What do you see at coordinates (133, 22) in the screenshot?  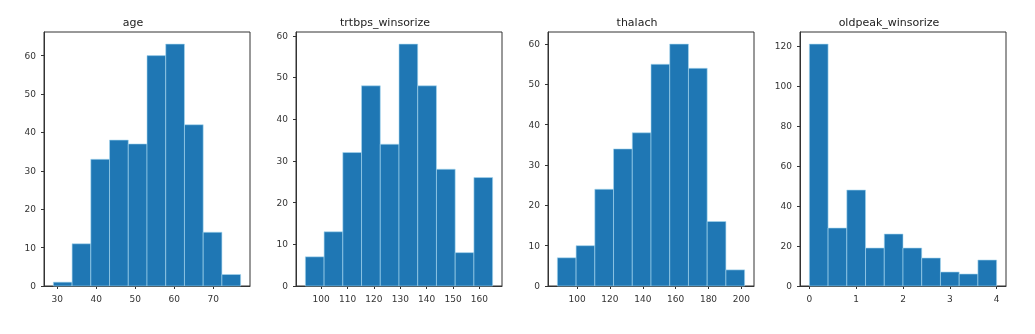 I see `chart-title: age` at bounding box center [133, 22].